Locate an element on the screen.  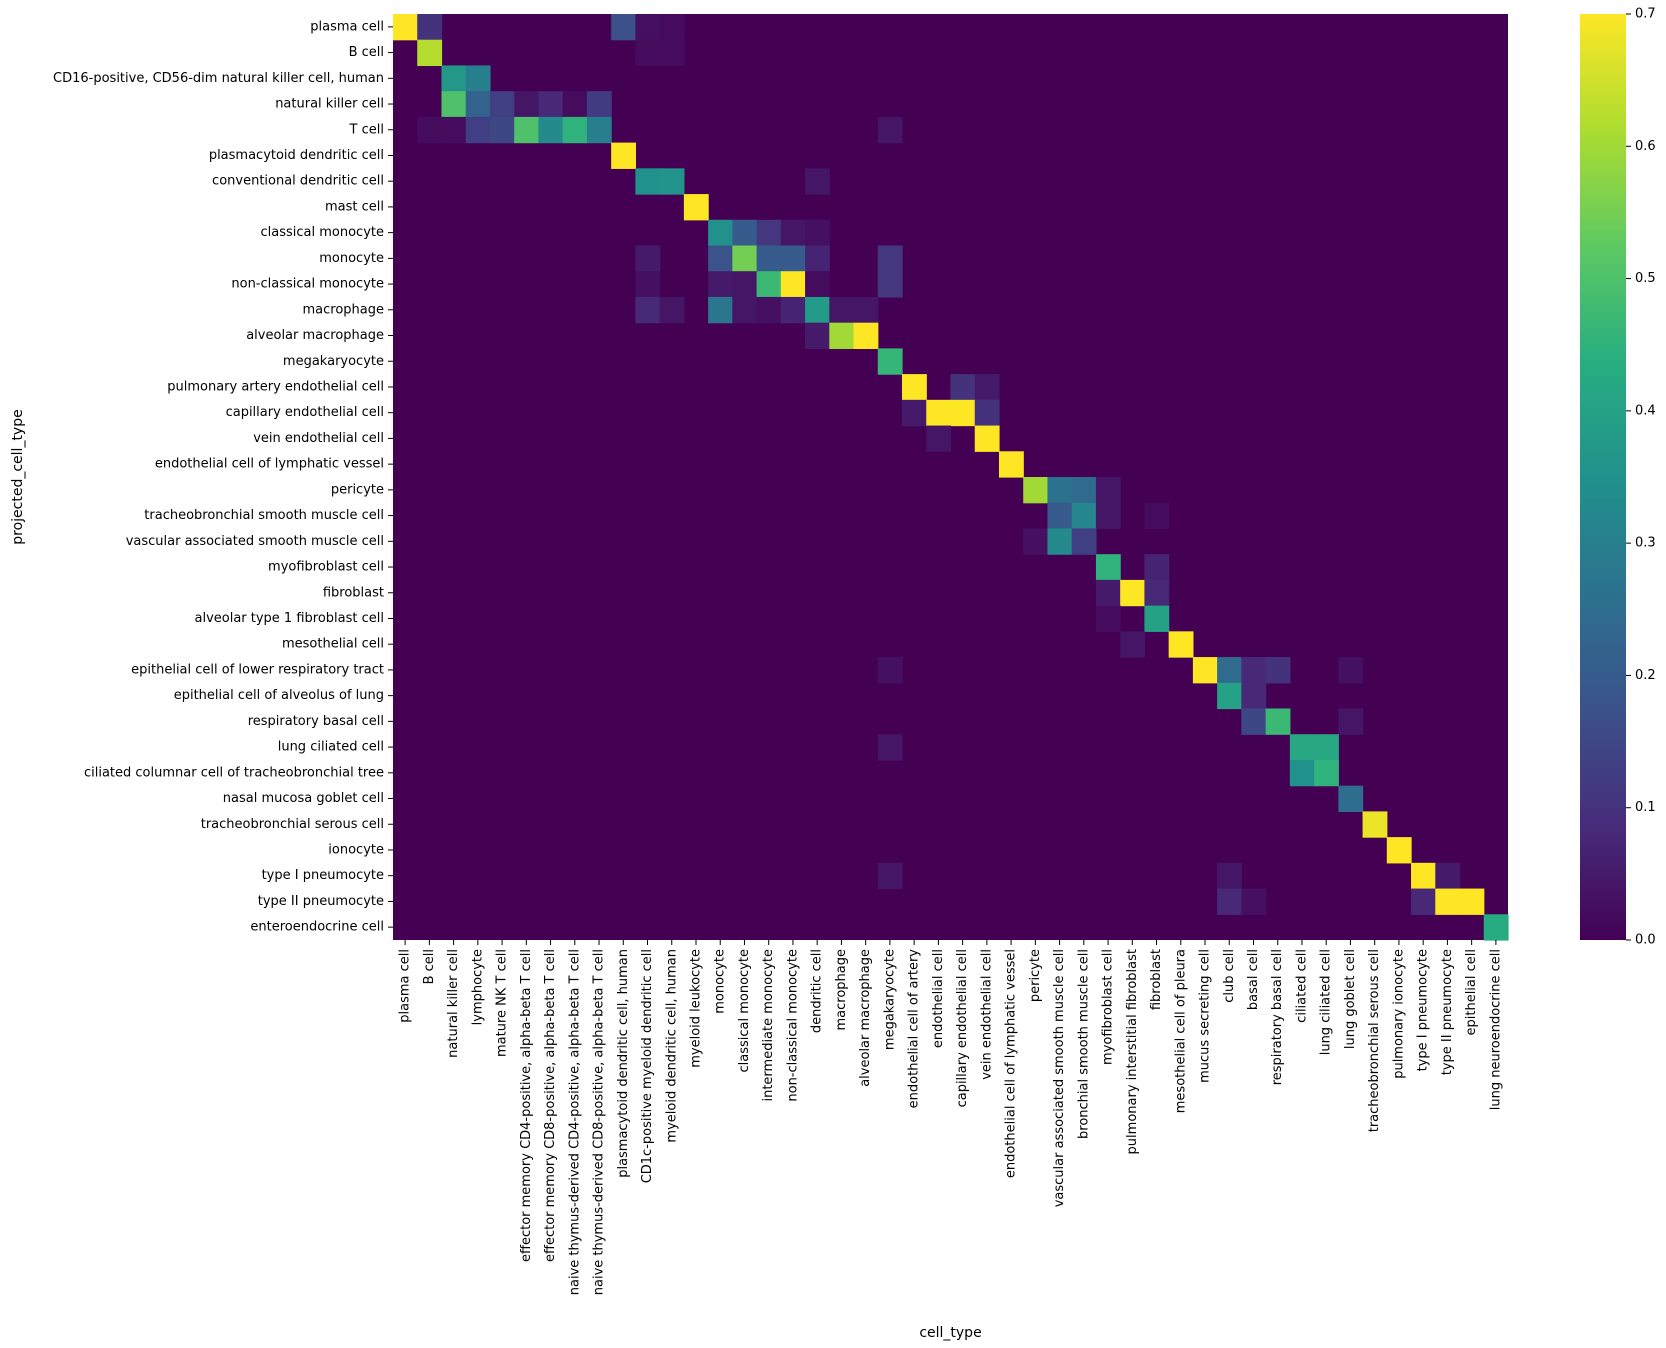
y-tick-label: fibroblast is located at coordinates (353, 592).